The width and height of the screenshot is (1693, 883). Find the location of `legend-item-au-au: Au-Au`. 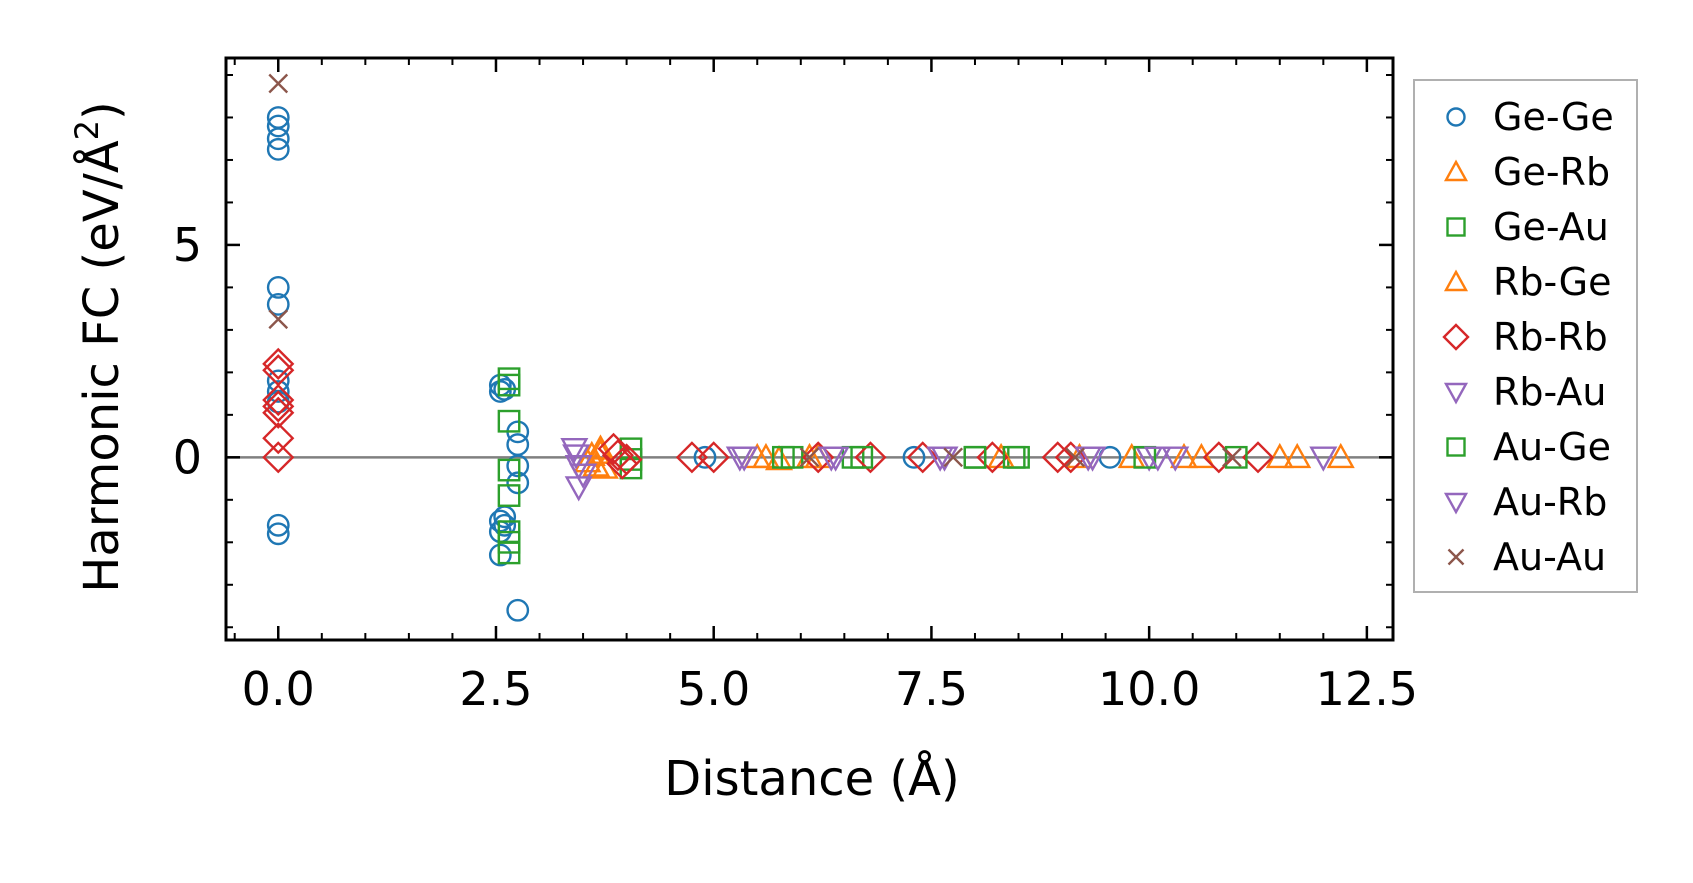

legend-item-au-au: Au-Au is located at coordinates (1526, 557).